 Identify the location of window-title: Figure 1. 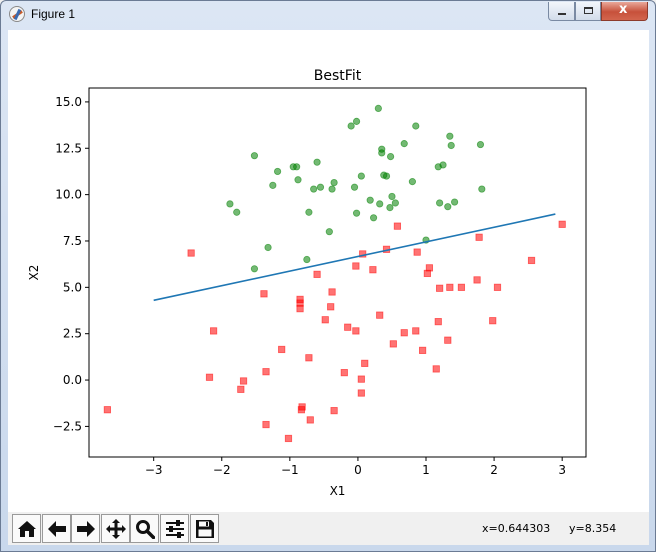
(53, 14).